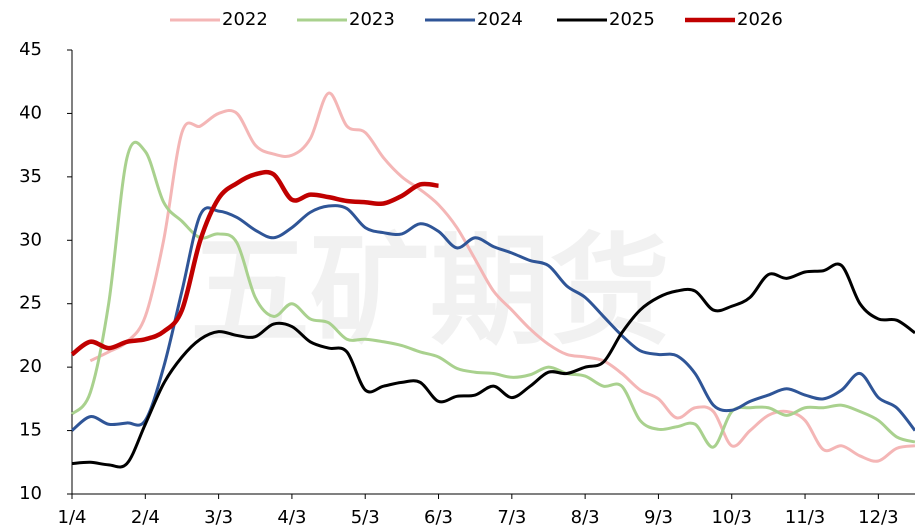  I want to click on x-tick-label: 5/3, so click(365, 517).